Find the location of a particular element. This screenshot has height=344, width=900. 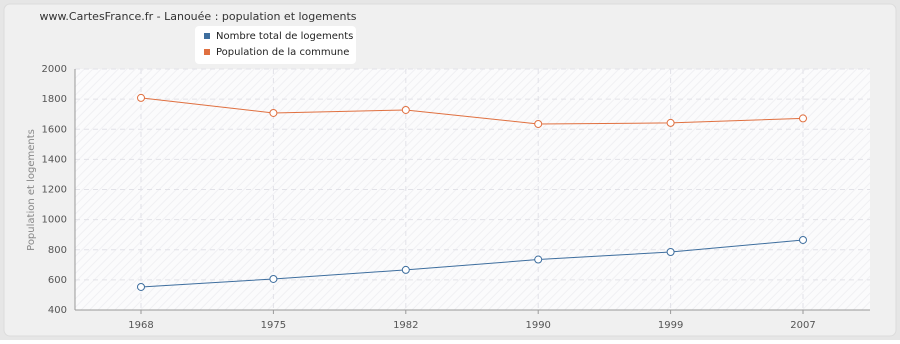

y-tick-label: 1200 is located at coordinates (54, 190).